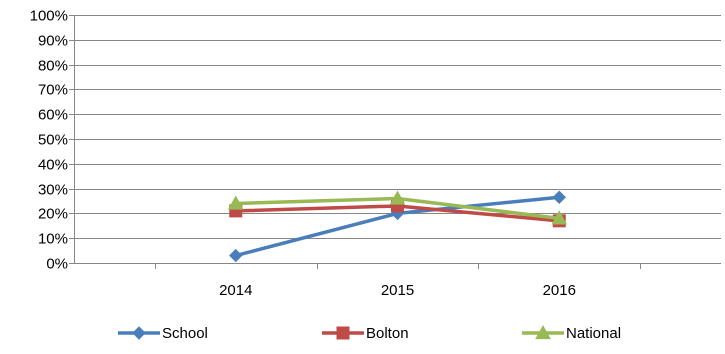 The image size is (725, 354). Describe the element at coordinates (559, 290) in the screenshot. I see `x-tick-label: 2016` at that location.